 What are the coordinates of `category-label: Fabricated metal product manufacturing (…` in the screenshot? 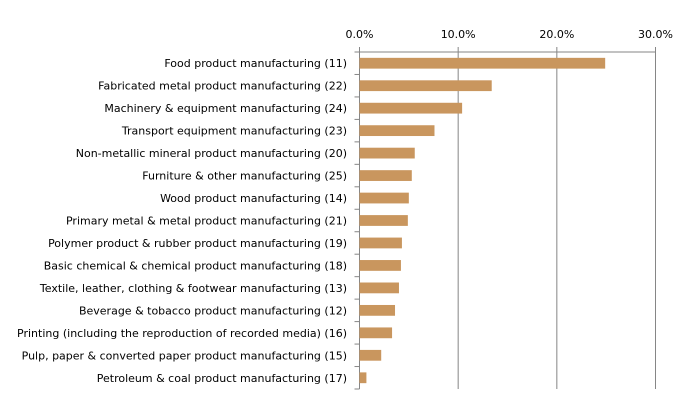 It's located at (222, 86).